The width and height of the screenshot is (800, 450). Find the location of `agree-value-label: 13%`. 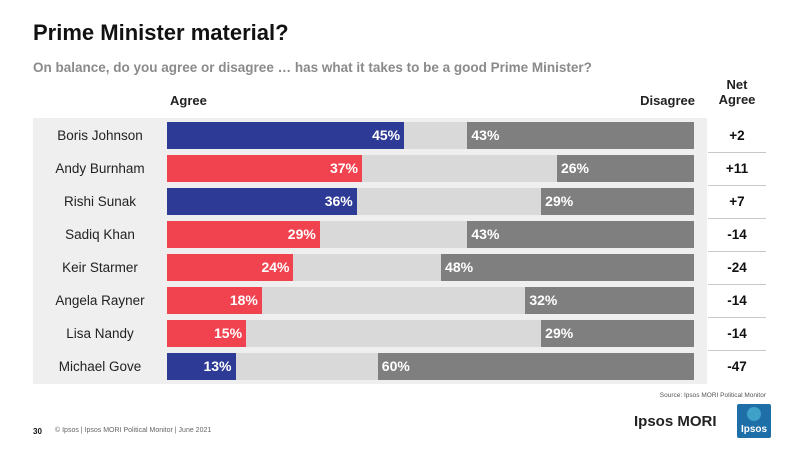

agree-value-label: 13% is located at coordinates (217, 366).